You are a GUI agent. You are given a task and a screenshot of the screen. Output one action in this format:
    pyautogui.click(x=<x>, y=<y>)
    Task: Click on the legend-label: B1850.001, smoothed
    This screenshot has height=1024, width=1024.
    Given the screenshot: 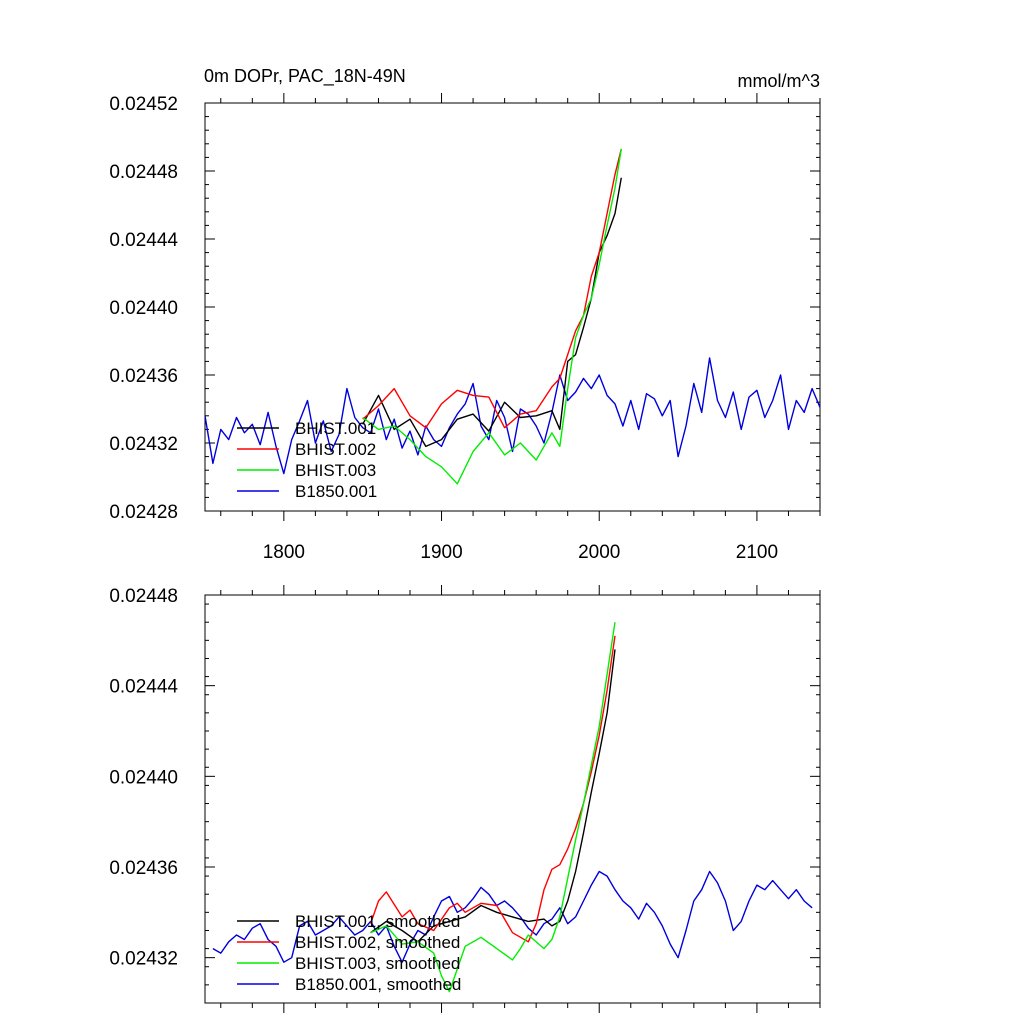 What is the action you would take?
    pyautogui.click(x=378, y=984)
    